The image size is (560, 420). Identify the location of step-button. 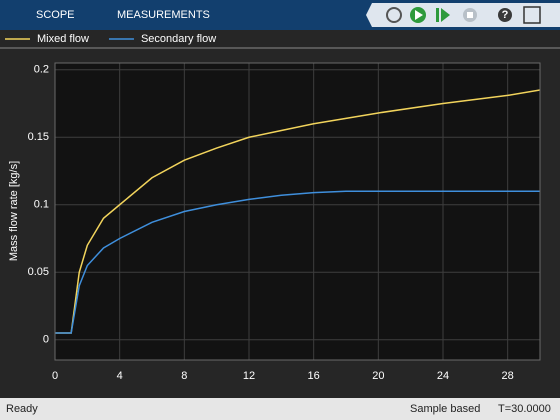
(437, 15).